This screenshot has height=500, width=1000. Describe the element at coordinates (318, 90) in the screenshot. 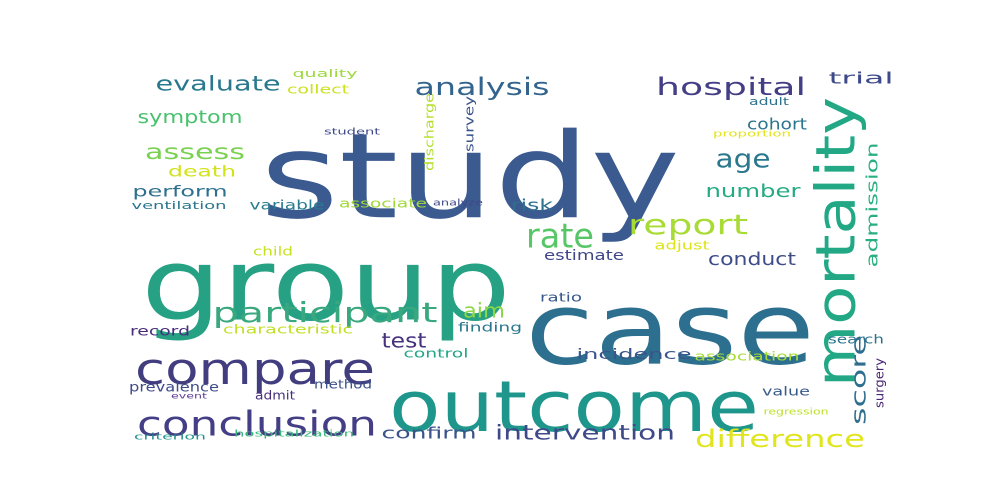

I see `word-collect: collect` at that location.